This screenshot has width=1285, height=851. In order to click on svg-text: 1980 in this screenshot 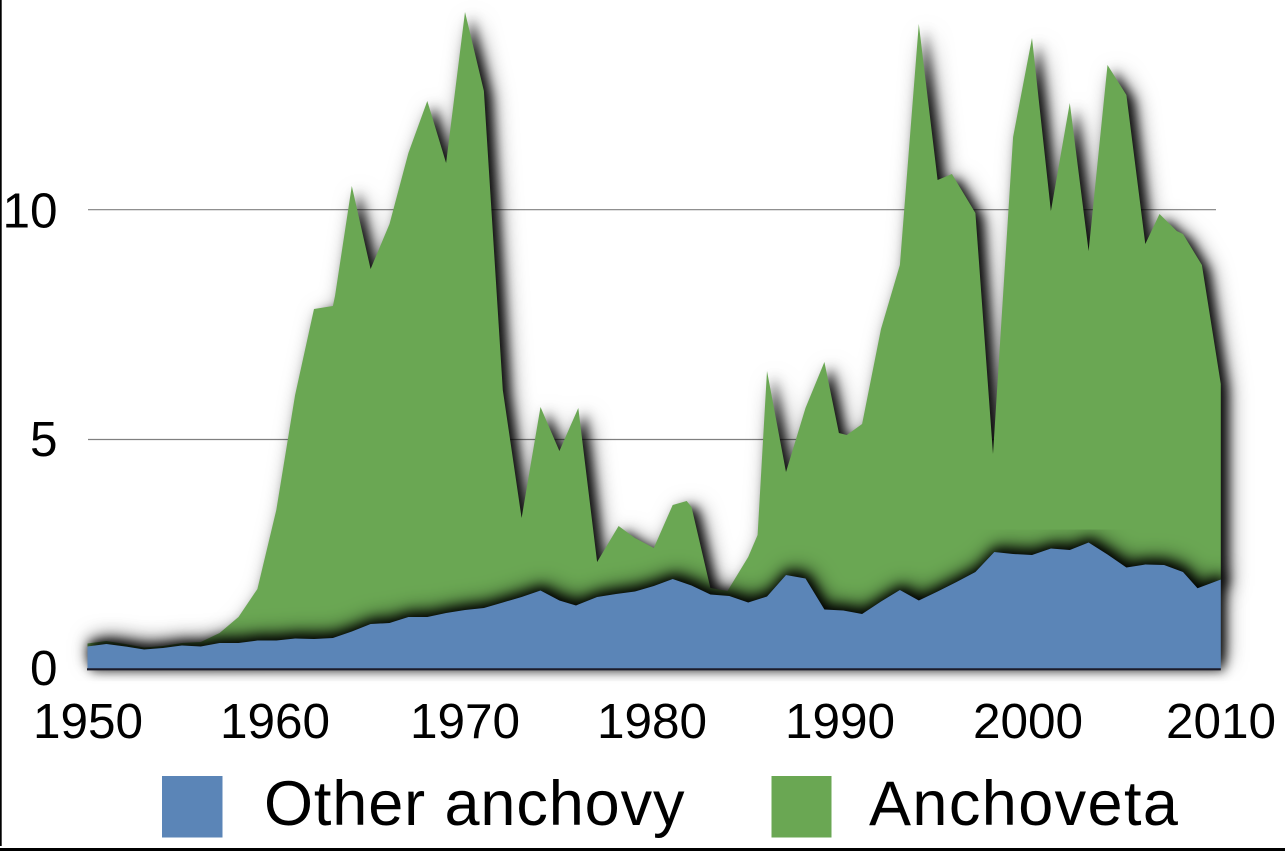, I will do `click(652, 721)`.